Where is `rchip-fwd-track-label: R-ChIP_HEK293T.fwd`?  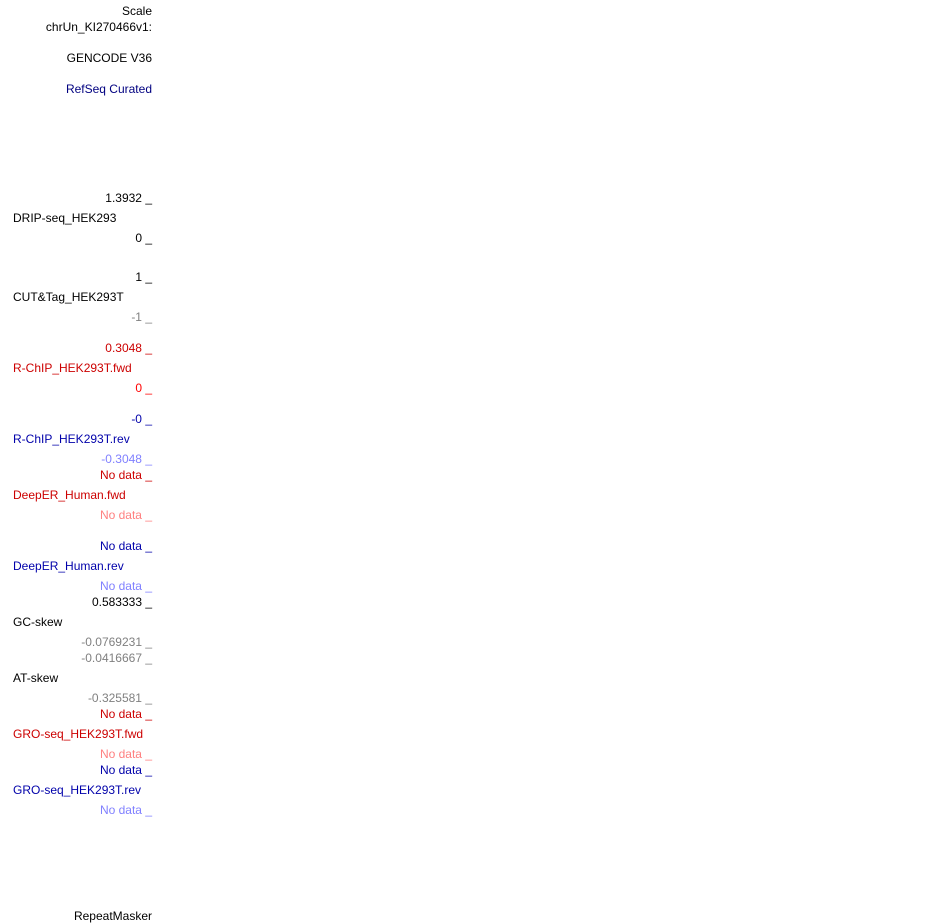
rchip-fwd-track-label: R-ChIP_HEK293T.fwd is located at coordinates (72, 368).